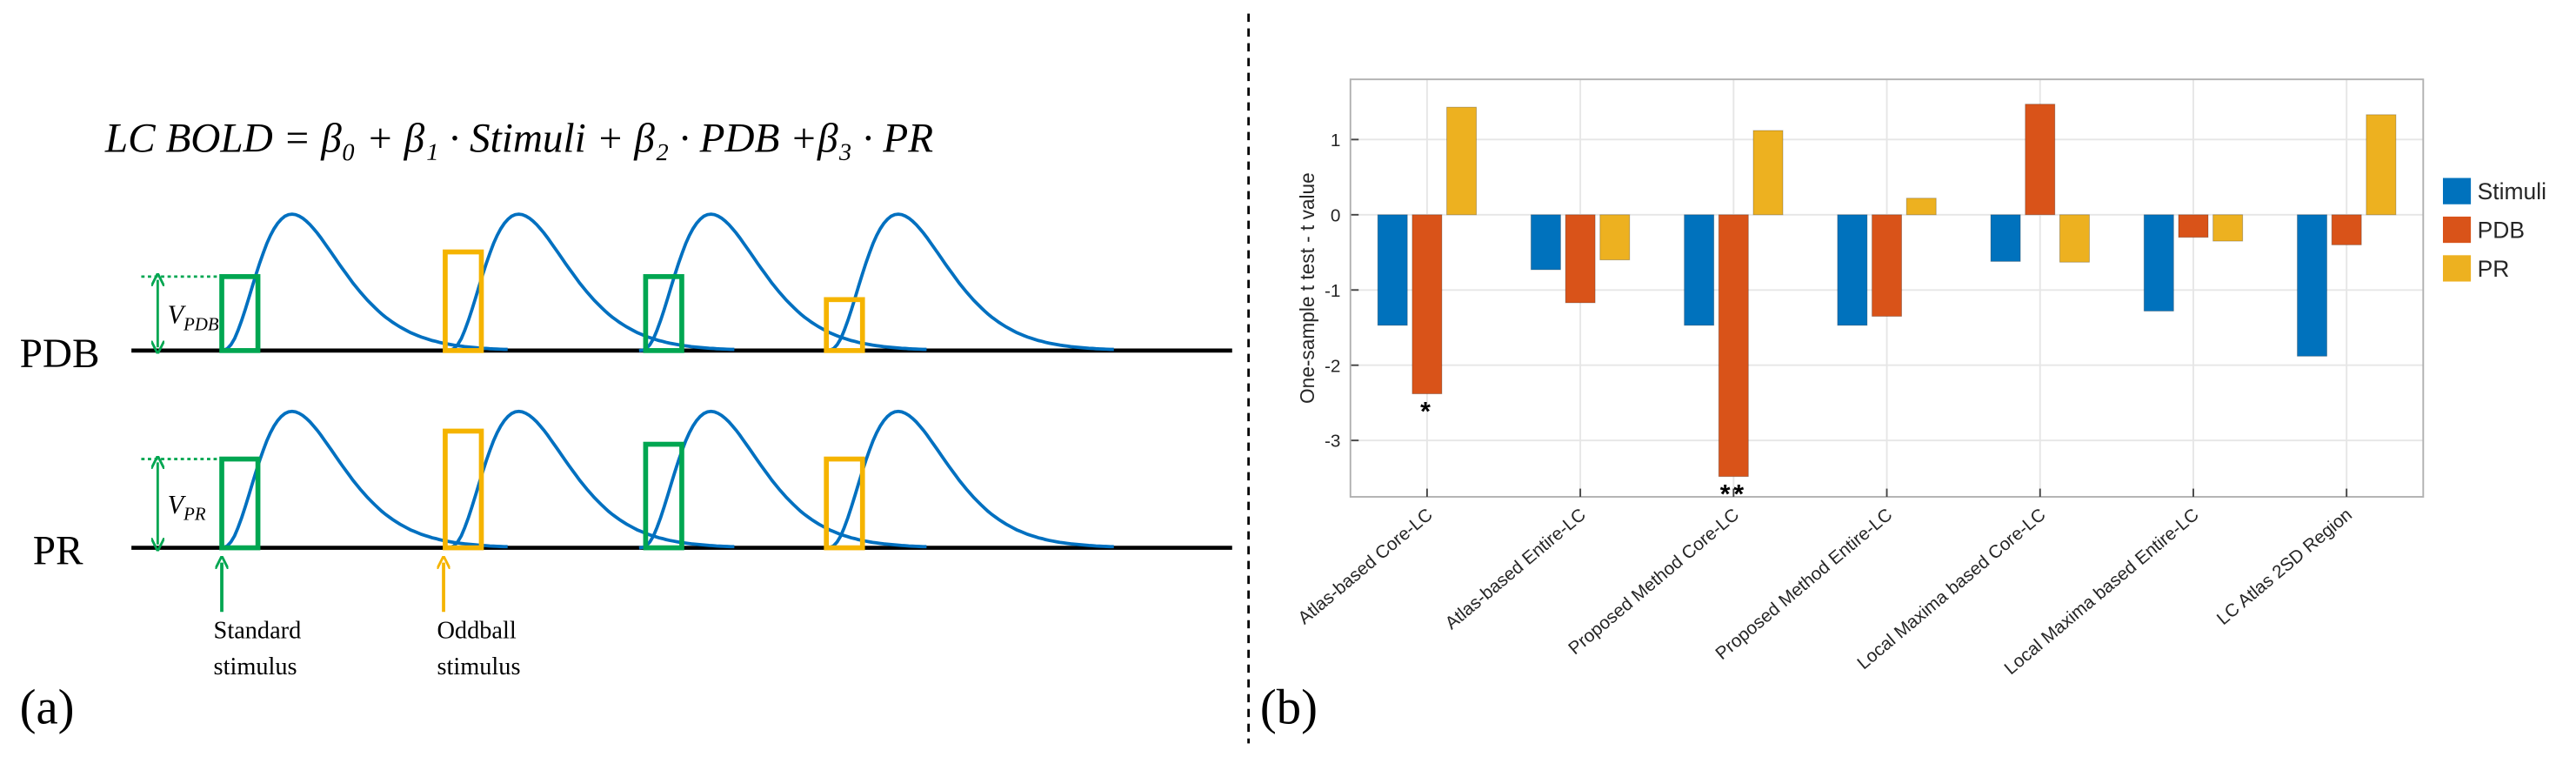  What do you see at coordinates (1307, 288) in the screenshot?
I see `y-axis-label: One-sample t test - t value` at bounding box center [1307, 288].